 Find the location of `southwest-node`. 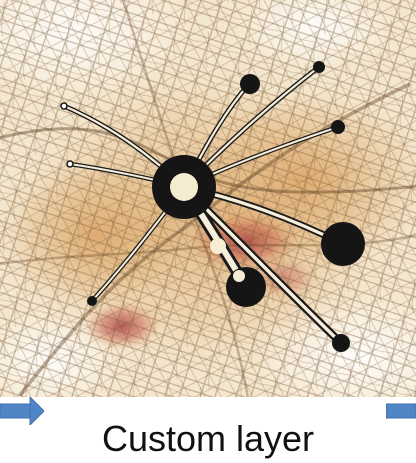

southwest-node is located at coordinates (92, 301).